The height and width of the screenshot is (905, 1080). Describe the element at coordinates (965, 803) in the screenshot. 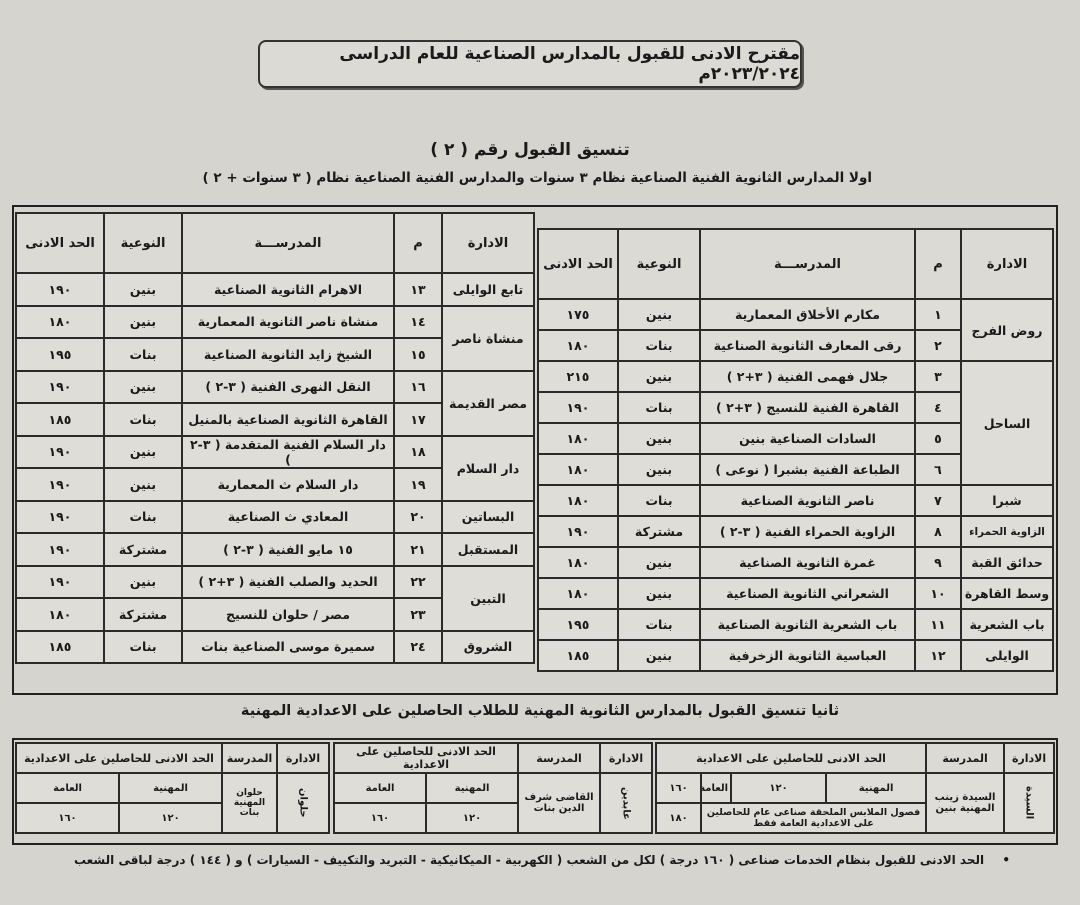

I see `school-cell: السيدة زينب المهنية بنين` at that location.